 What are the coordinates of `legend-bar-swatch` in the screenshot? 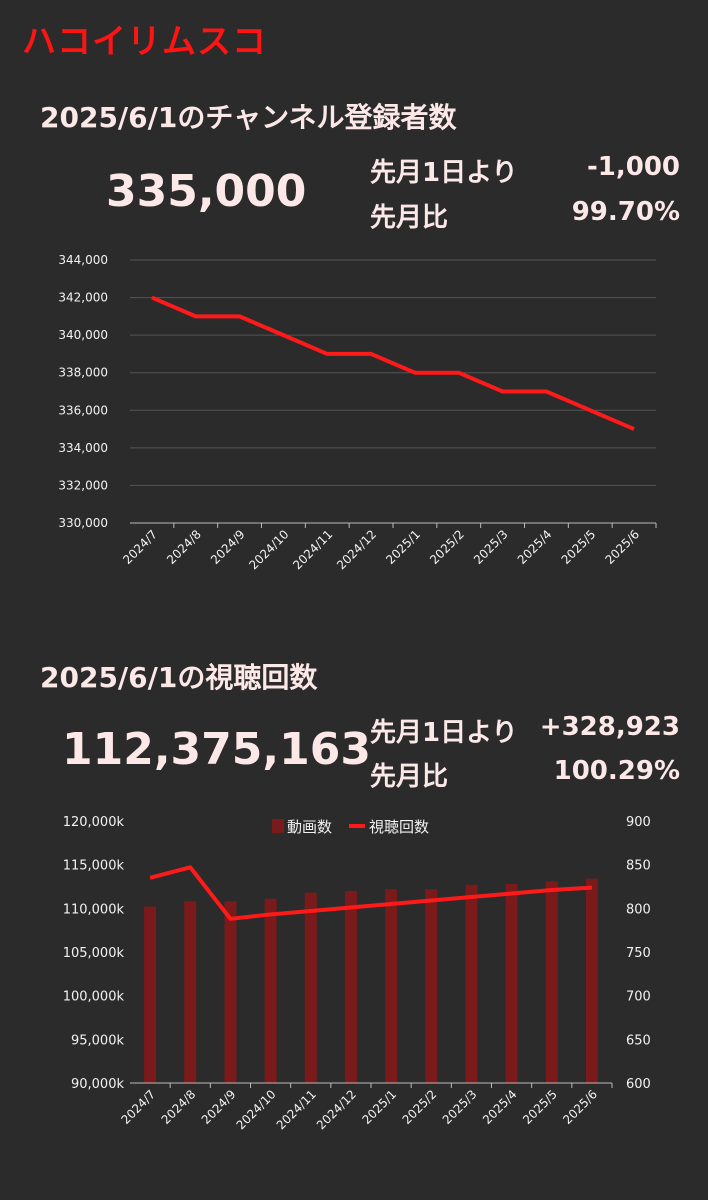 It's located at (278, 826).